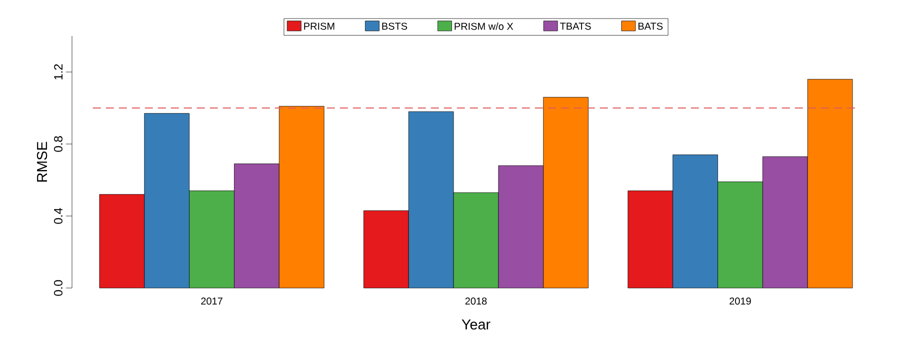  Describe the element at coordinates (650, 26) in the screenshot. I see `legend-label: BATS` at that location.